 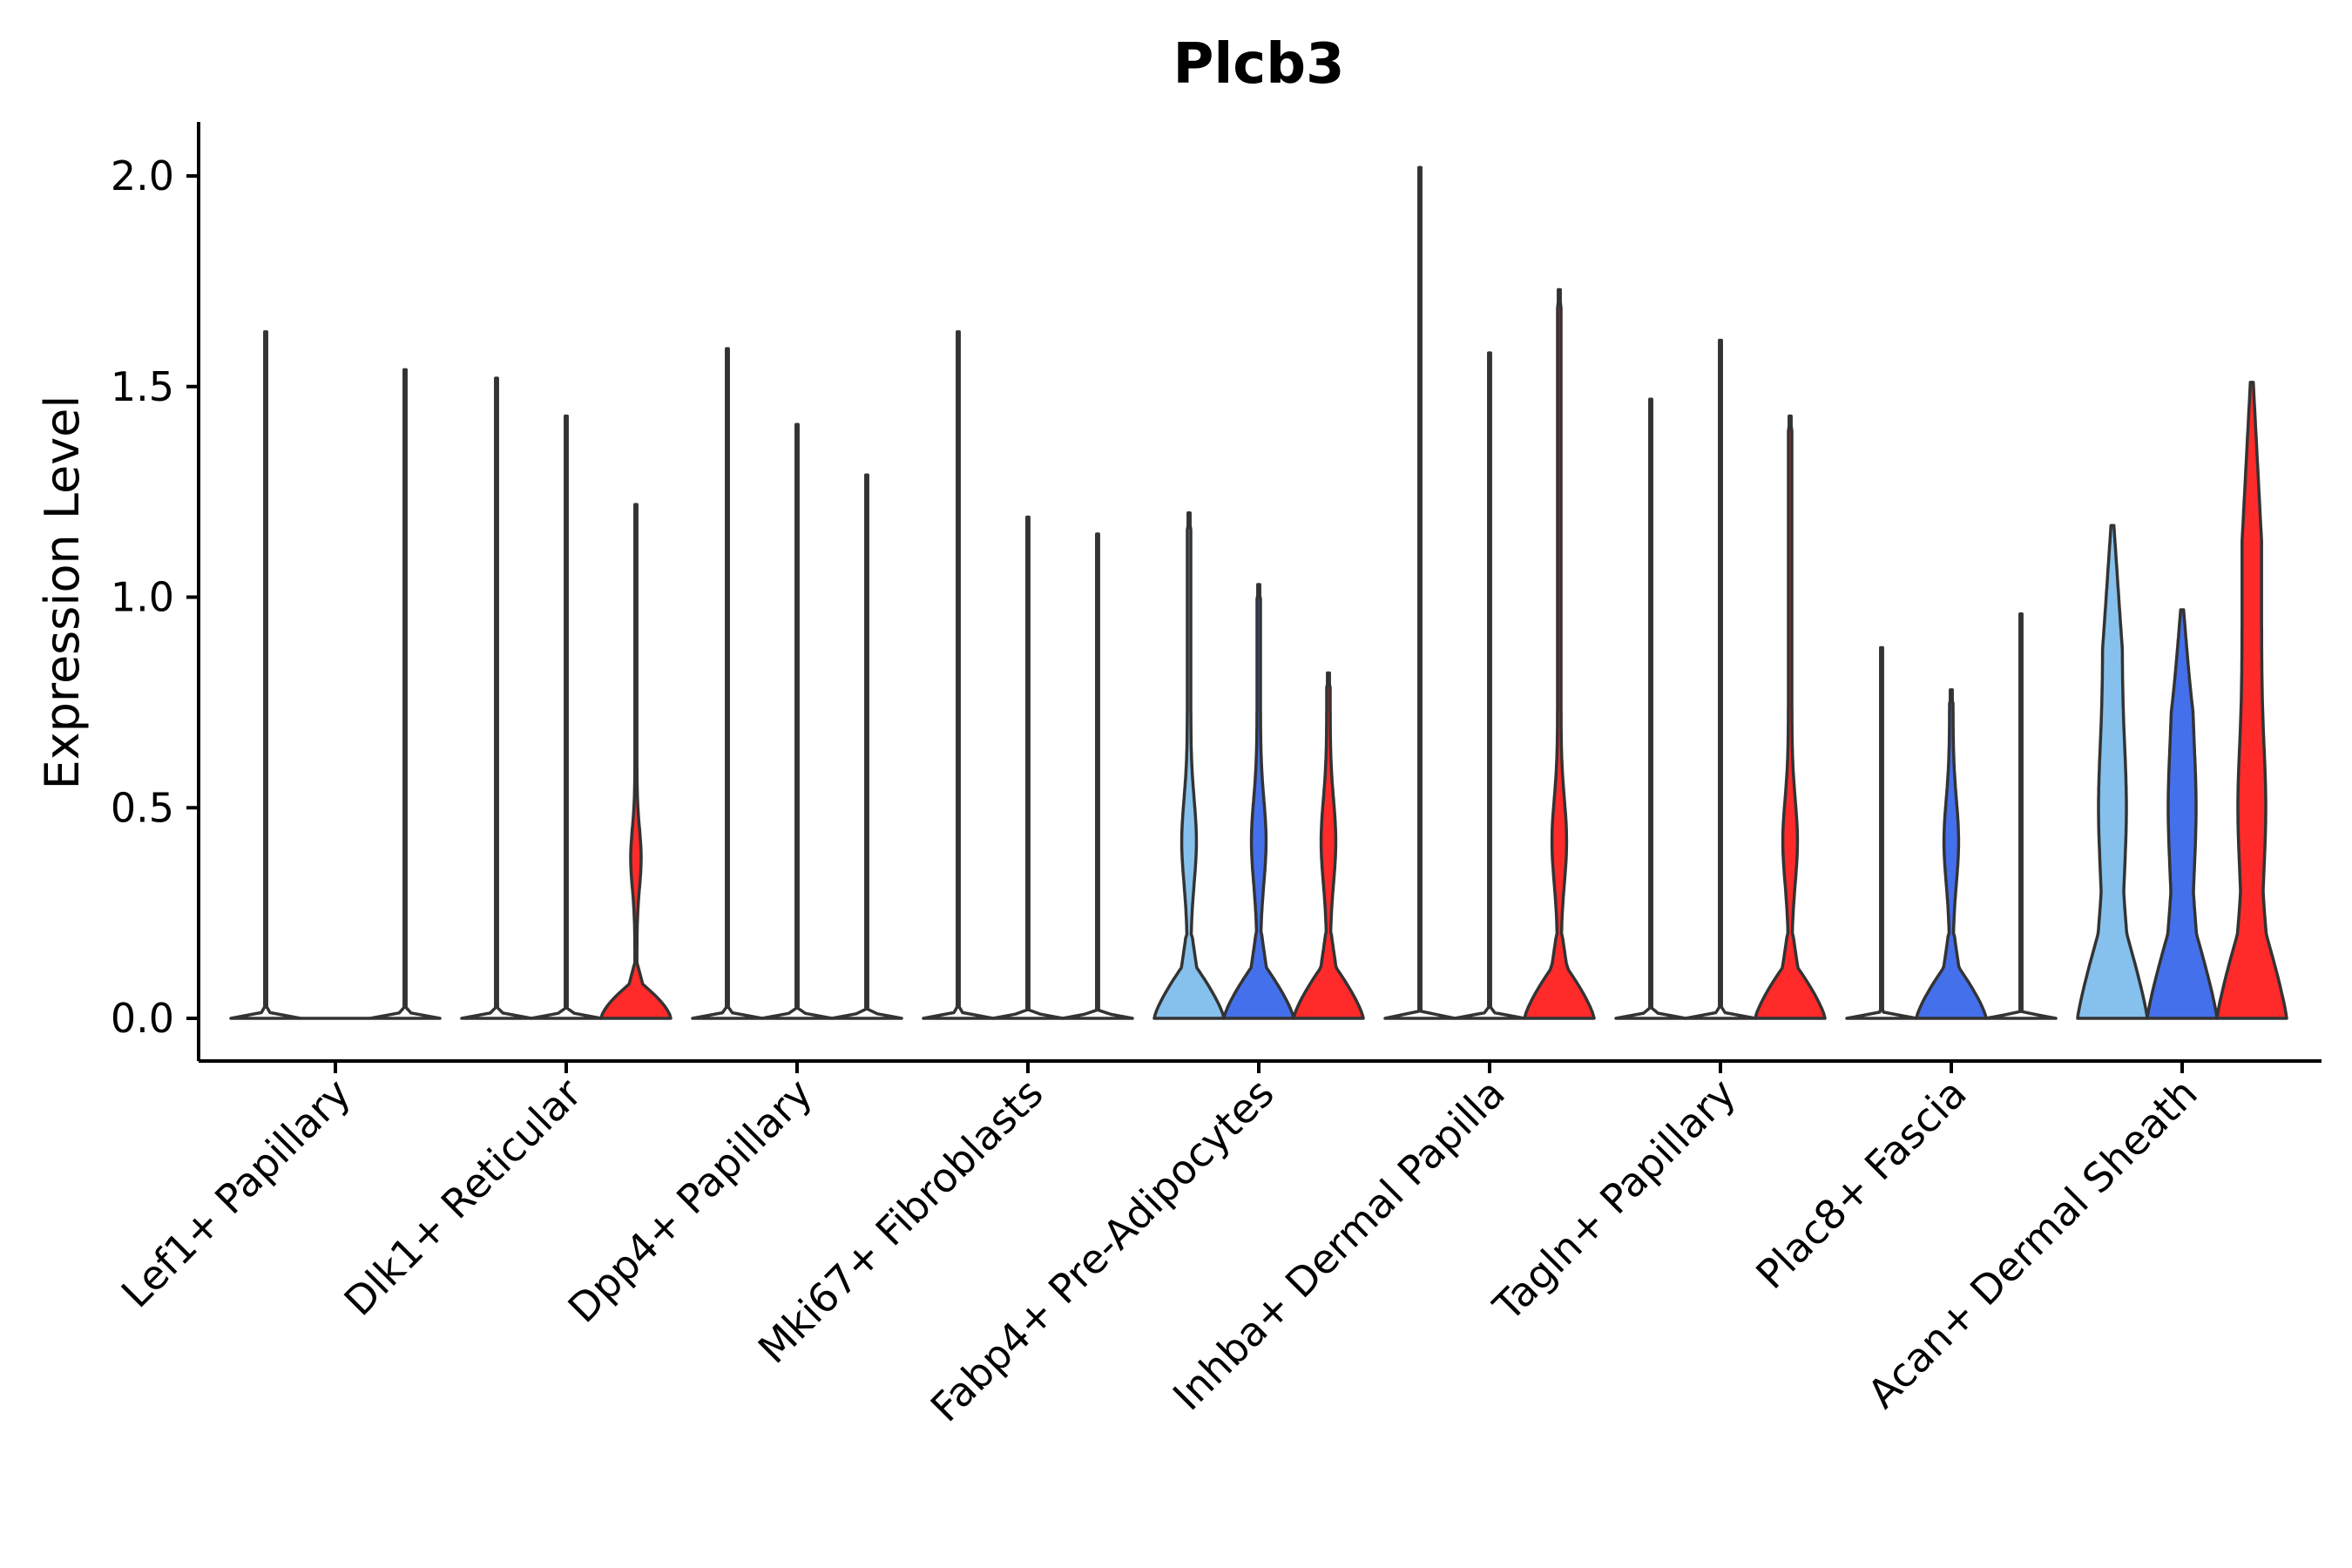 I want to click on y-tick-label: 1.5, so click(x=142, y=386).